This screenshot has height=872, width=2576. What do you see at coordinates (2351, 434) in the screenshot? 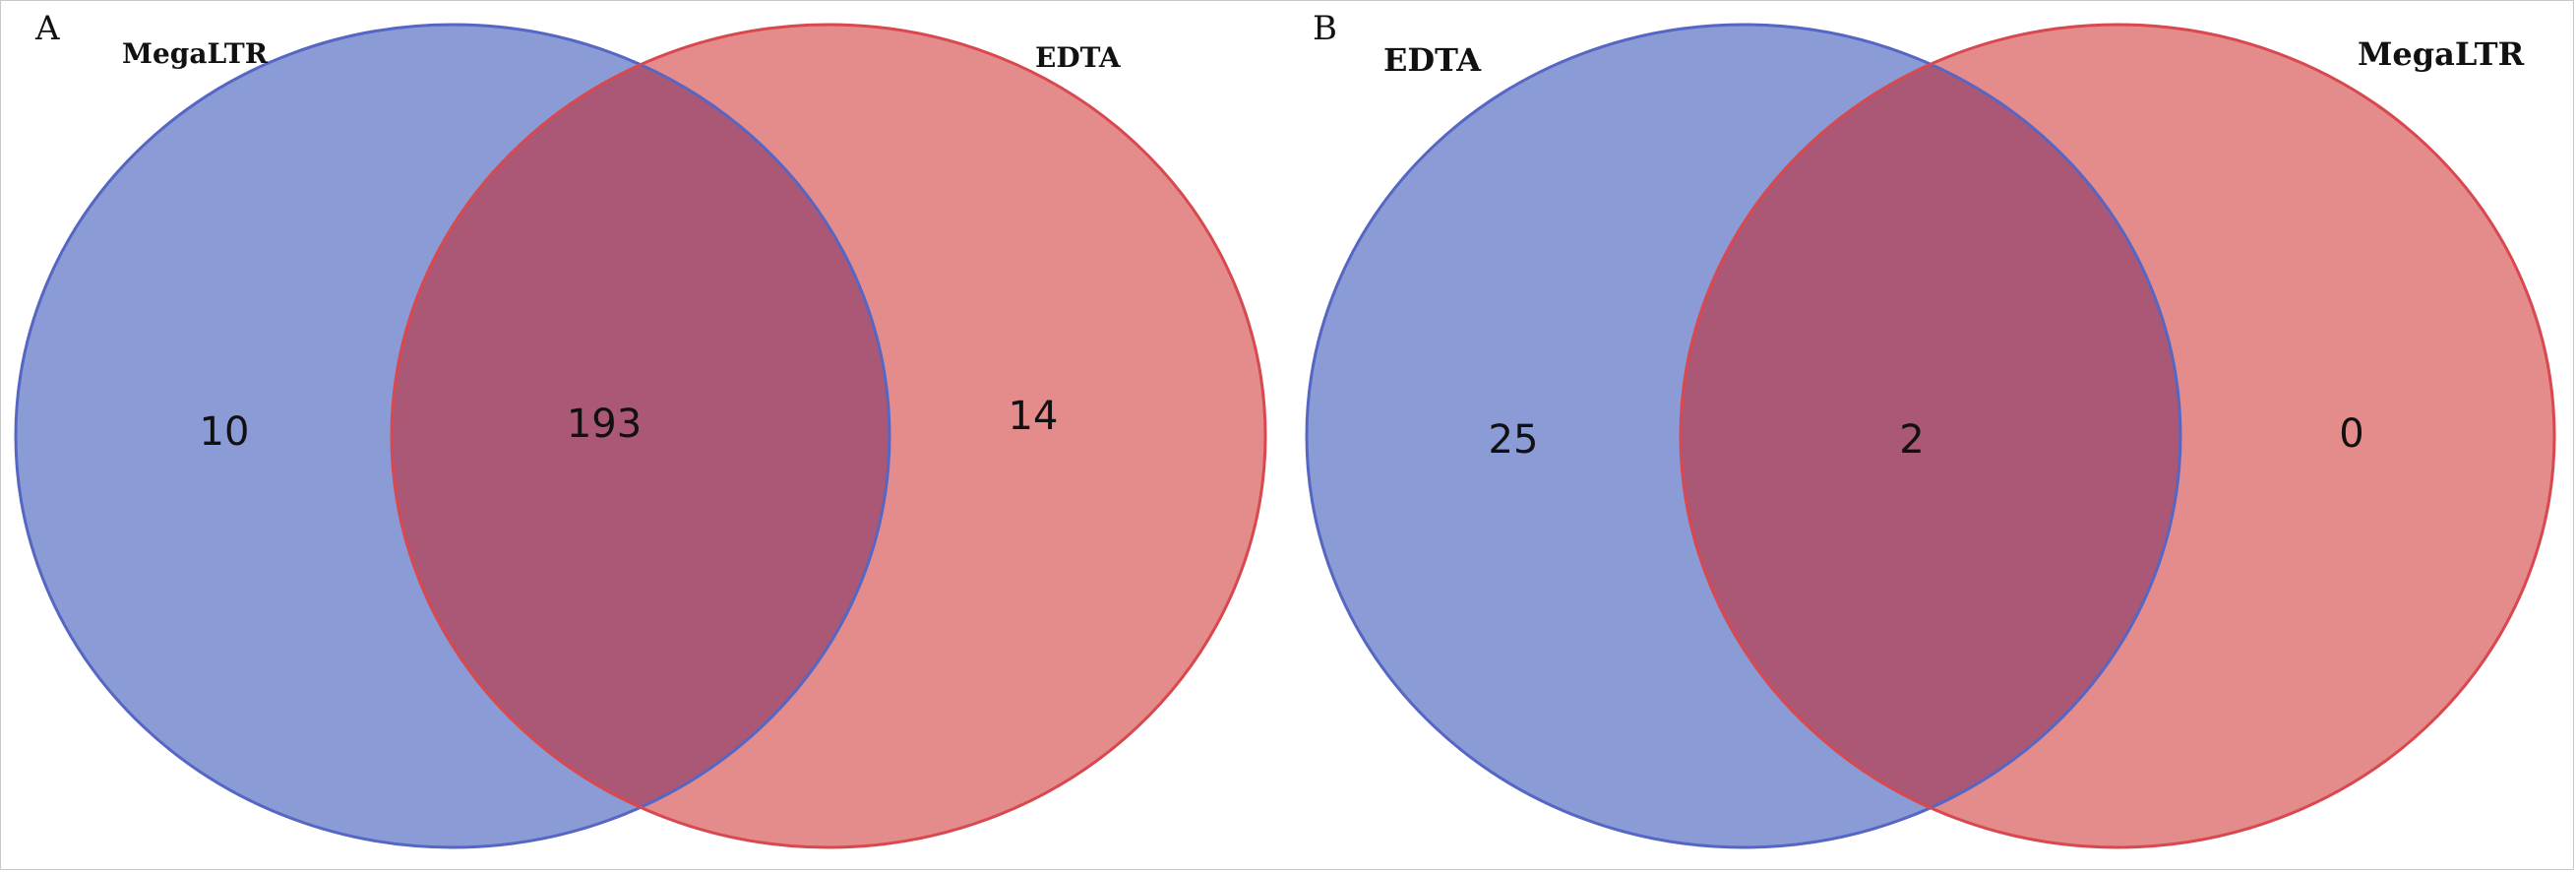
I see `count-right-only: 0` at bounding box center [2351, 434].